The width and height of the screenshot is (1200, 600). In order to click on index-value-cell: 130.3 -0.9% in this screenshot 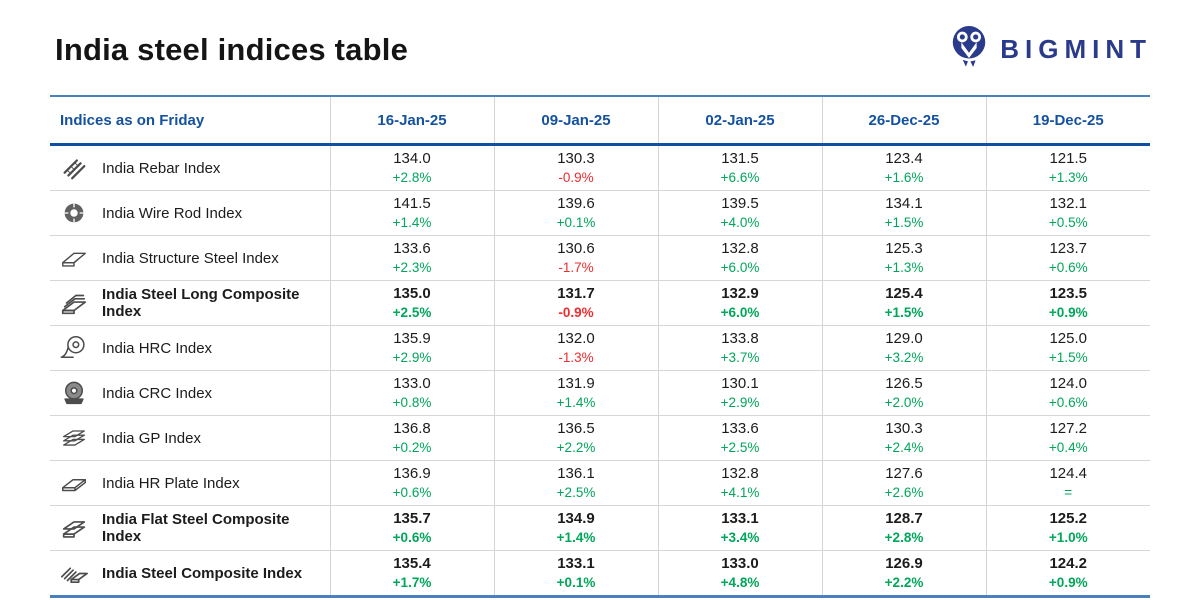, I will do `click(575, 167)`.